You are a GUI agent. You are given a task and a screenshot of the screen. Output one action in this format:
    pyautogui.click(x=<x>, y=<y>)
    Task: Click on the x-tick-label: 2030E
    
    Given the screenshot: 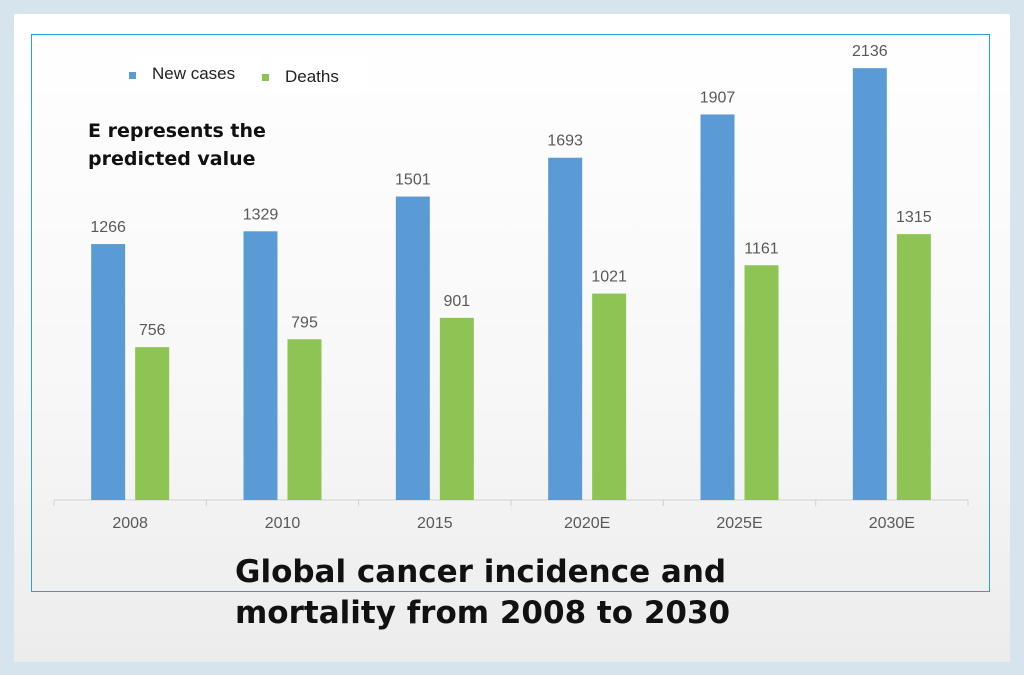 What is the action you would take?
    pyautogui.click(x=892, y=523)
    